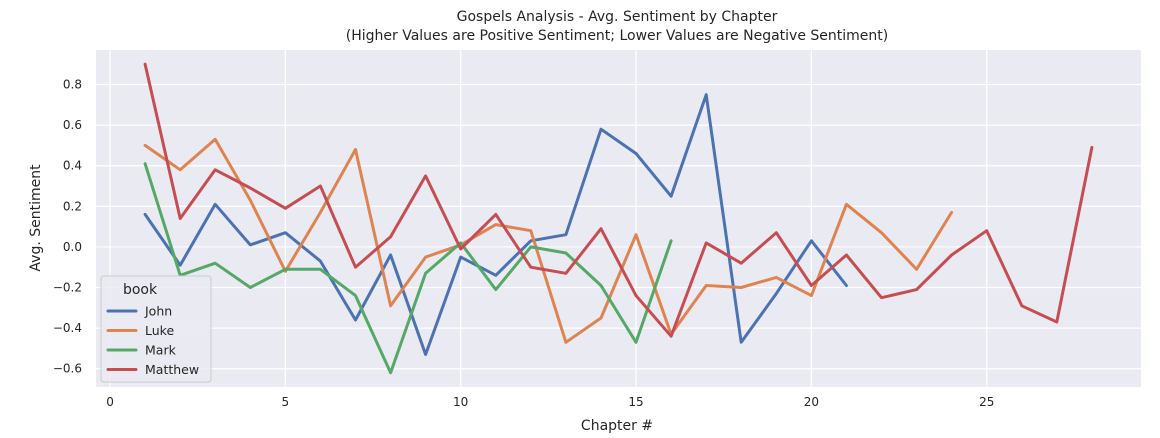 This screenshot has width=1160, height=438. I want to click on legend: book John Luke Mark Matthew, so click(156, 329).